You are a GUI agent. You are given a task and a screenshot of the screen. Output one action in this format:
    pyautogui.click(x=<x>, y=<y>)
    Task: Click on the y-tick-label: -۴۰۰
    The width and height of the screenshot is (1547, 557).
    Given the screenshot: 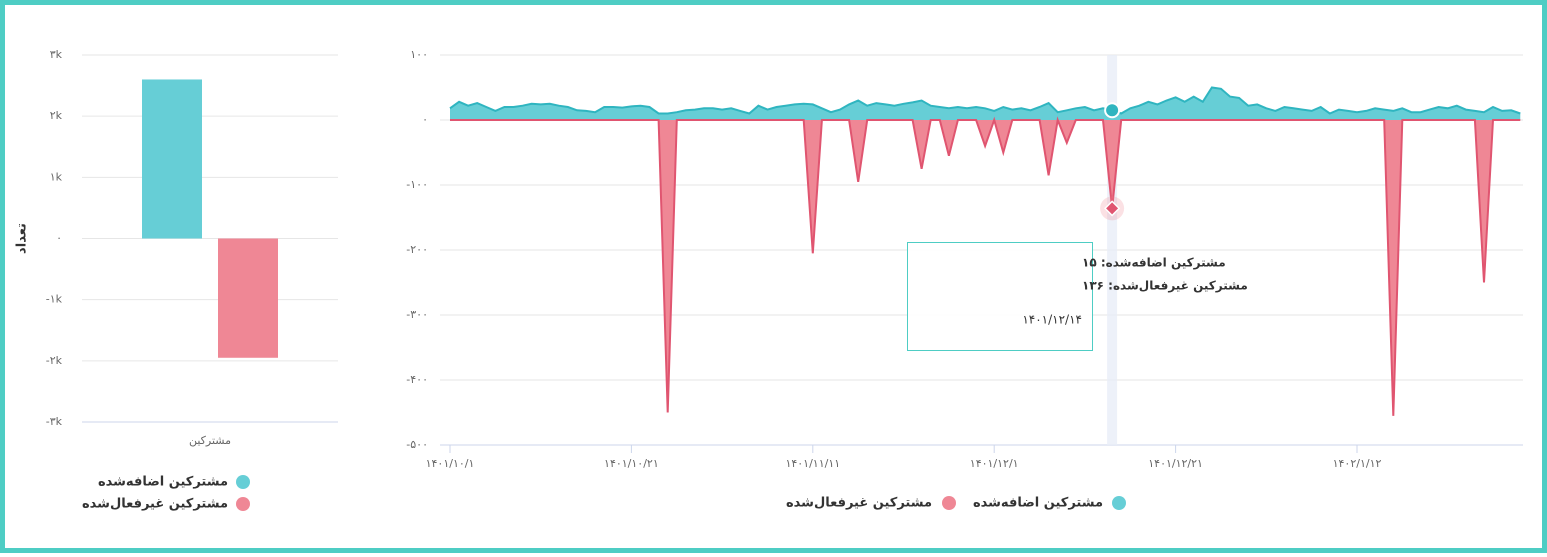 What is the action you would take?
    pyautogui.click(x=417, y=379)
    